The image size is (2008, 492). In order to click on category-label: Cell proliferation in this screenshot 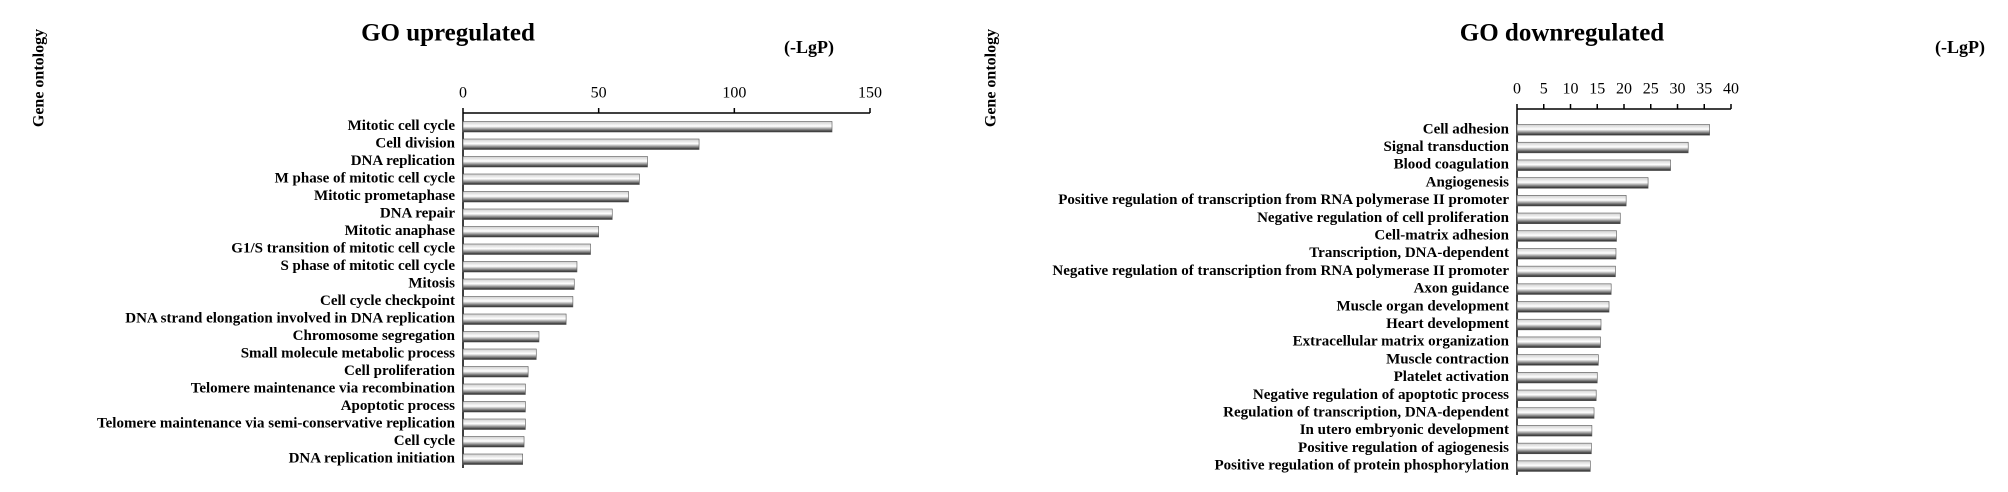, I will do `click(400, 371)`.